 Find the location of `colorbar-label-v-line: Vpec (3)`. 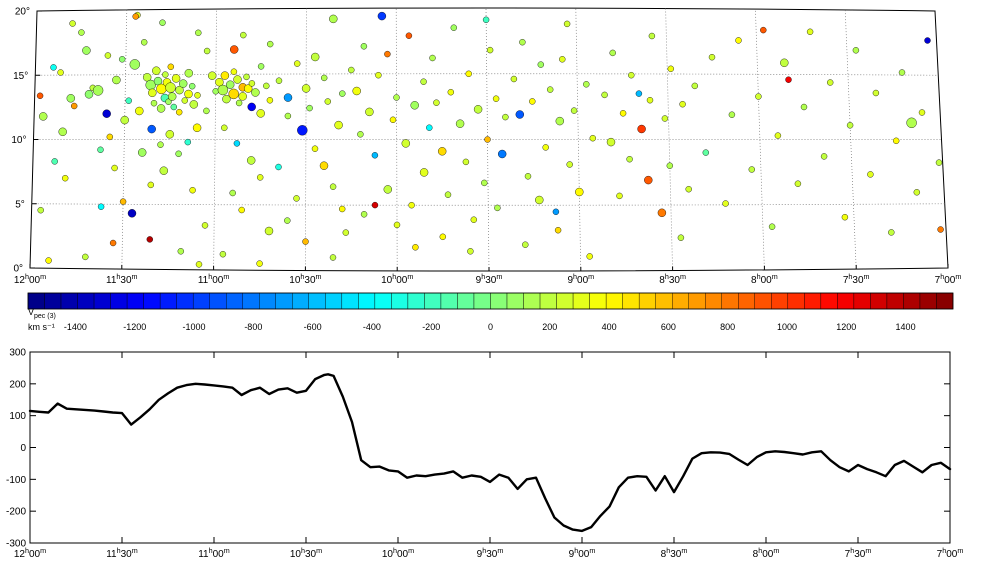

colorbar-label-v-line: Vpec (3) is located at coordinates (42, 314).